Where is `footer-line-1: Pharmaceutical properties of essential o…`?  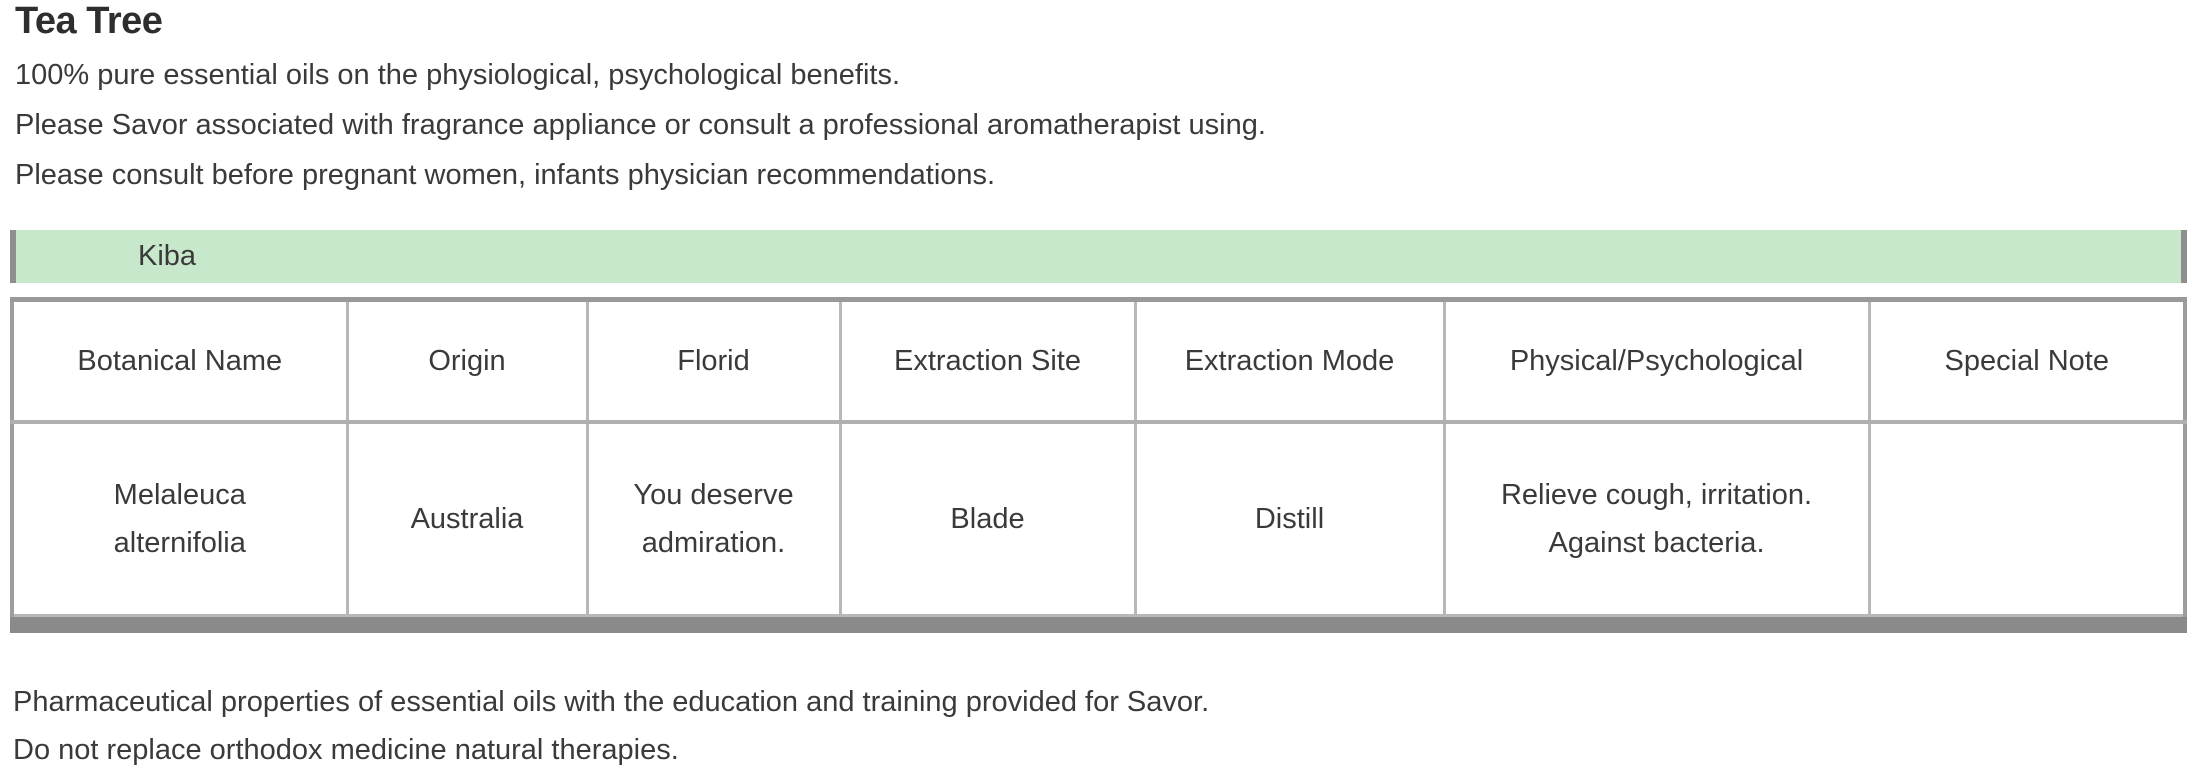 footer-line-1: Pharmaceutical properties of essential o… is located at coordinates (611, 702).